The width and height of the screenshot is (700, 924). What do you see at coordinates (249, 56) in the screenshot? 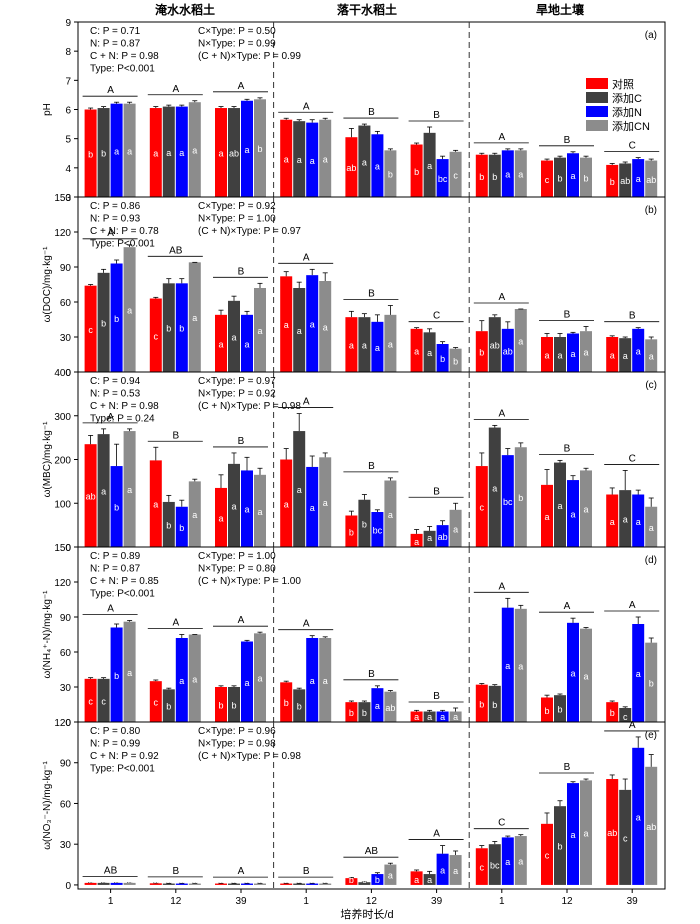
I see `stat-text: (C + N)×Type: P = 0.99` at bounding box center [249, 56].